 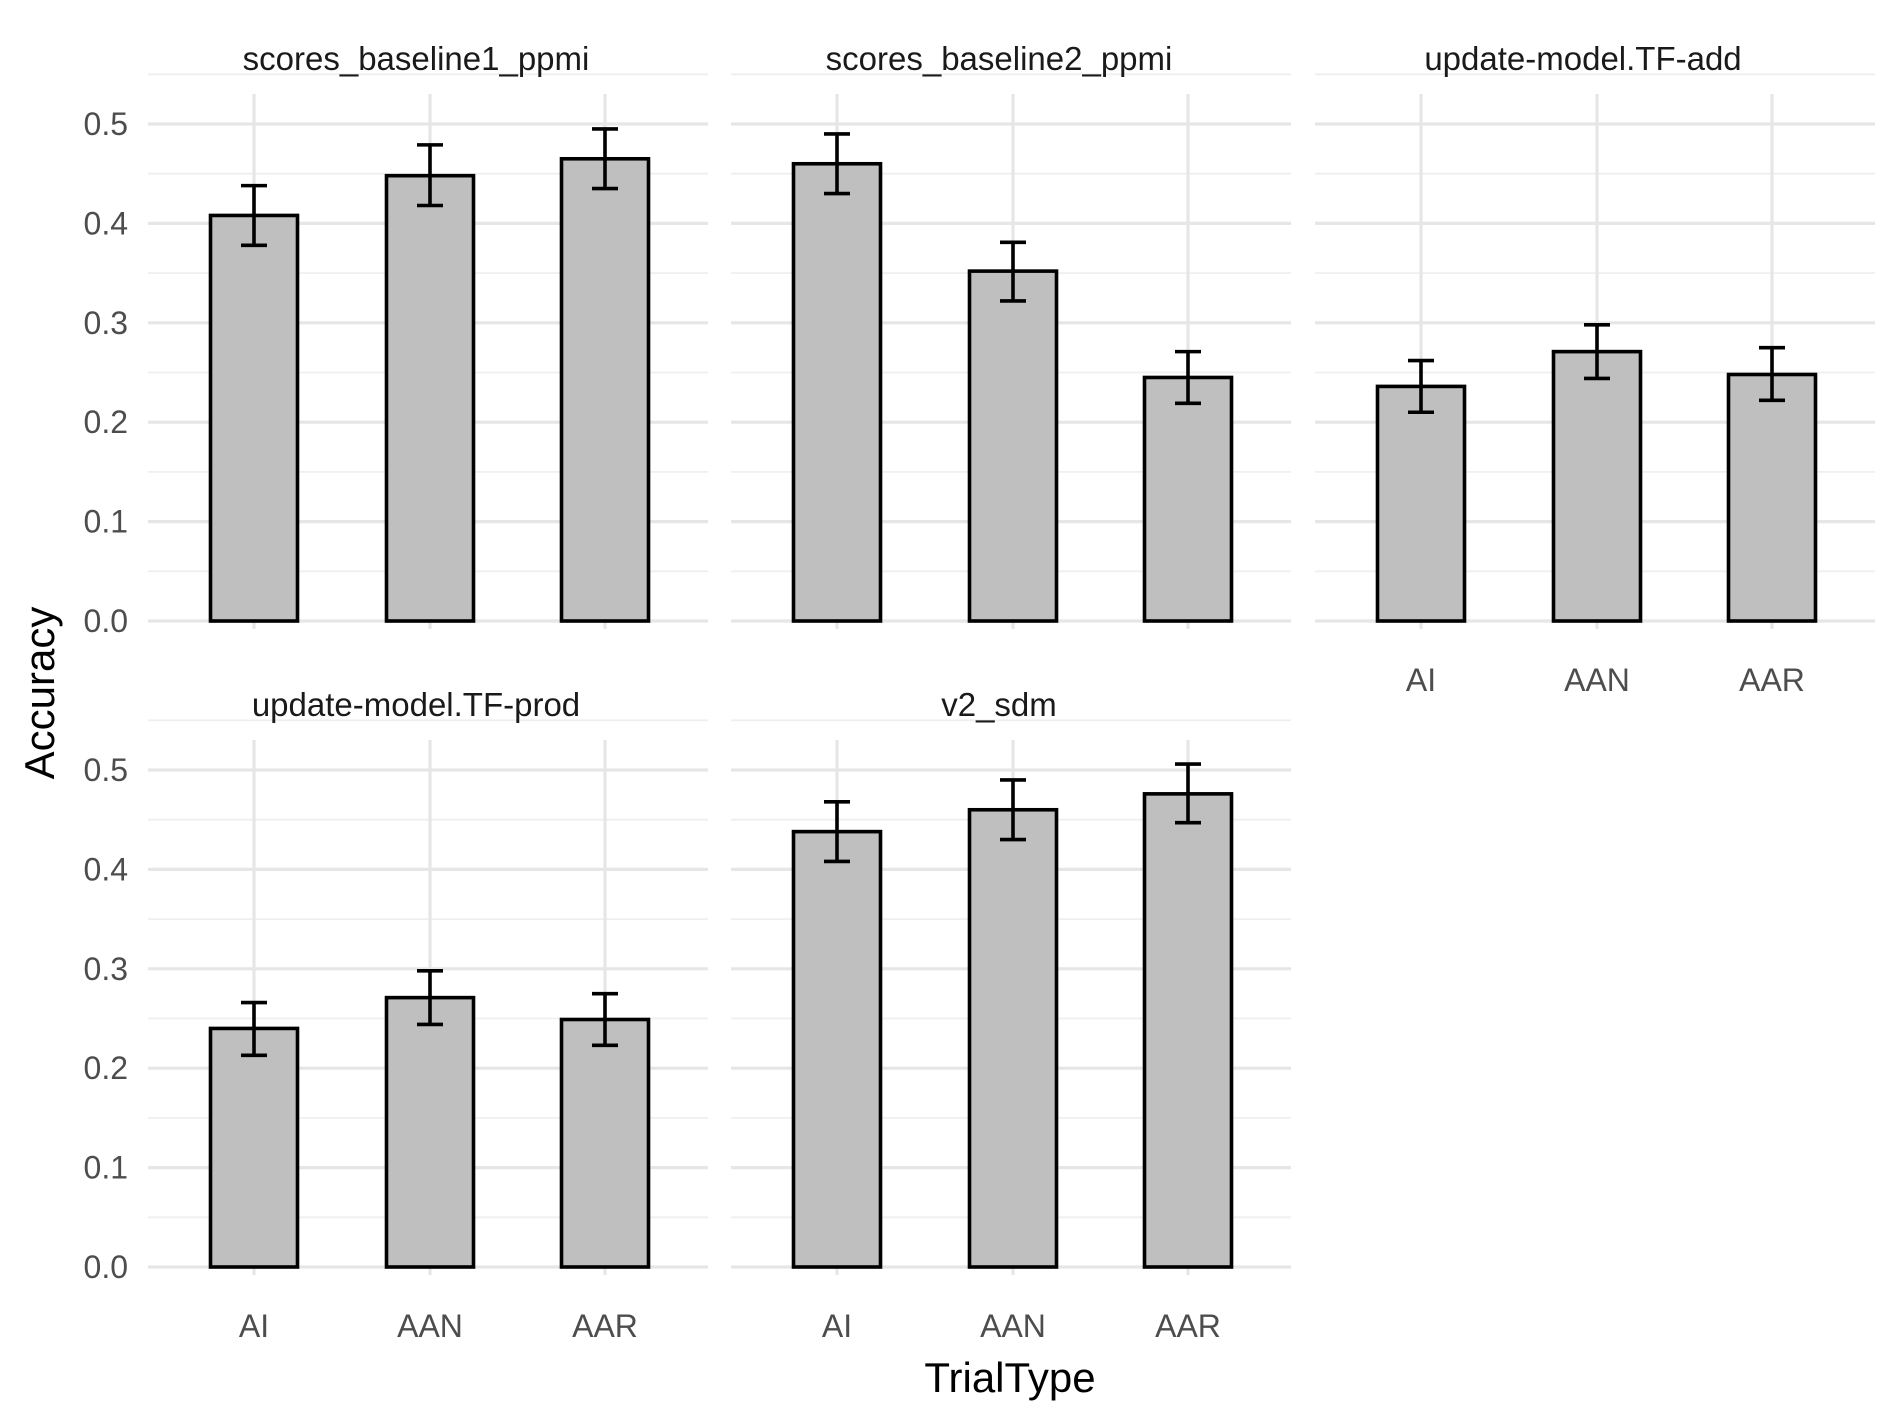 I want to click on facet-title: v2_sdm, so click(x=999, y=704).